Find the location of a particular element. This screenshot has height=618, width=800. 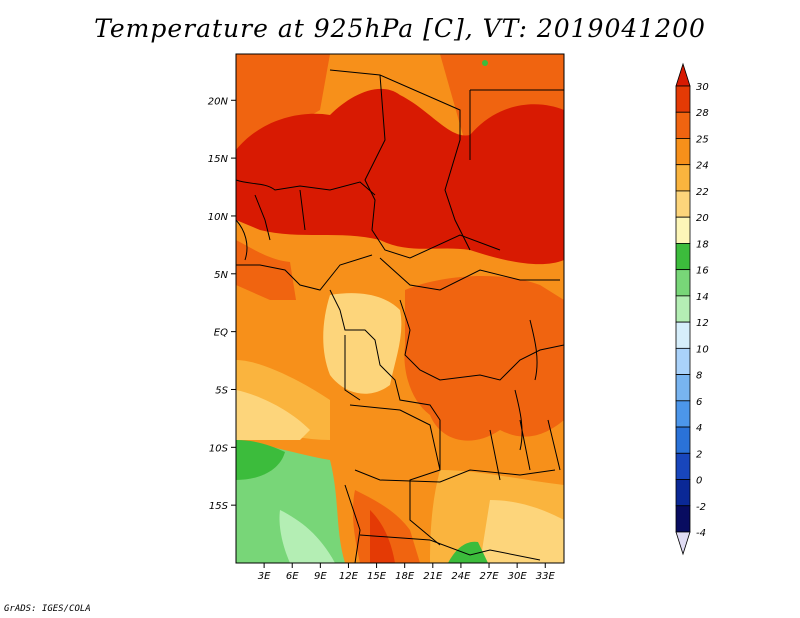

longitude-ticks: 3E 6E 9E 12E 15E 18E 21E 24E 27E 30E 33E is located at coordinates (407, 572).